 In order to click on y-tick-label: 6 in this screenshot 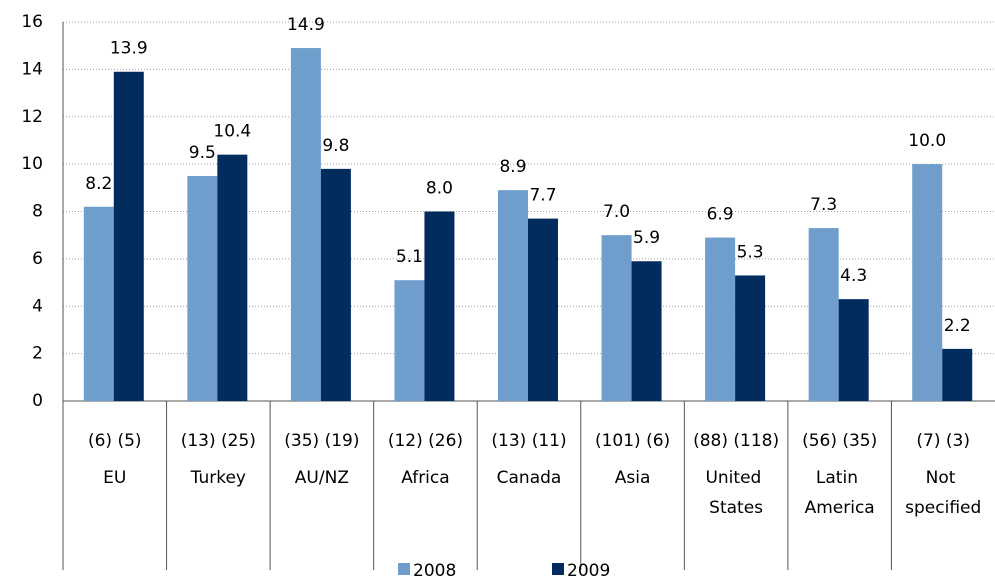, I will do `click(37, 259)`.